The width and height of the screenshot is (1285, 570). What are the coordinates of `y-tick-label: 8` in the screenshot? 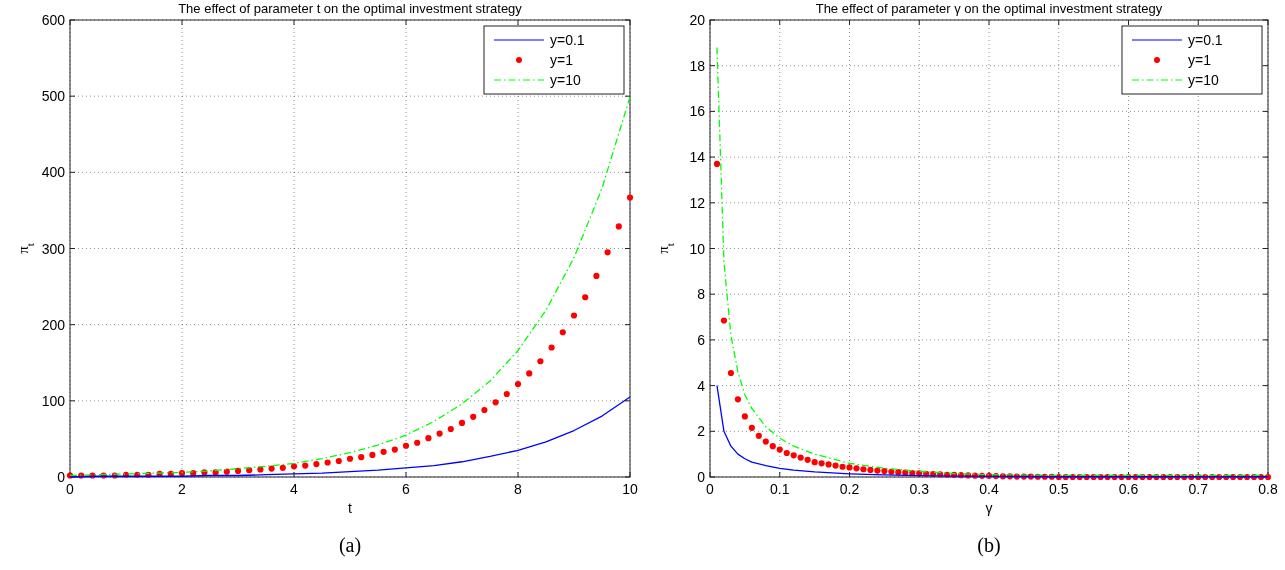 It's located at (701, 294).